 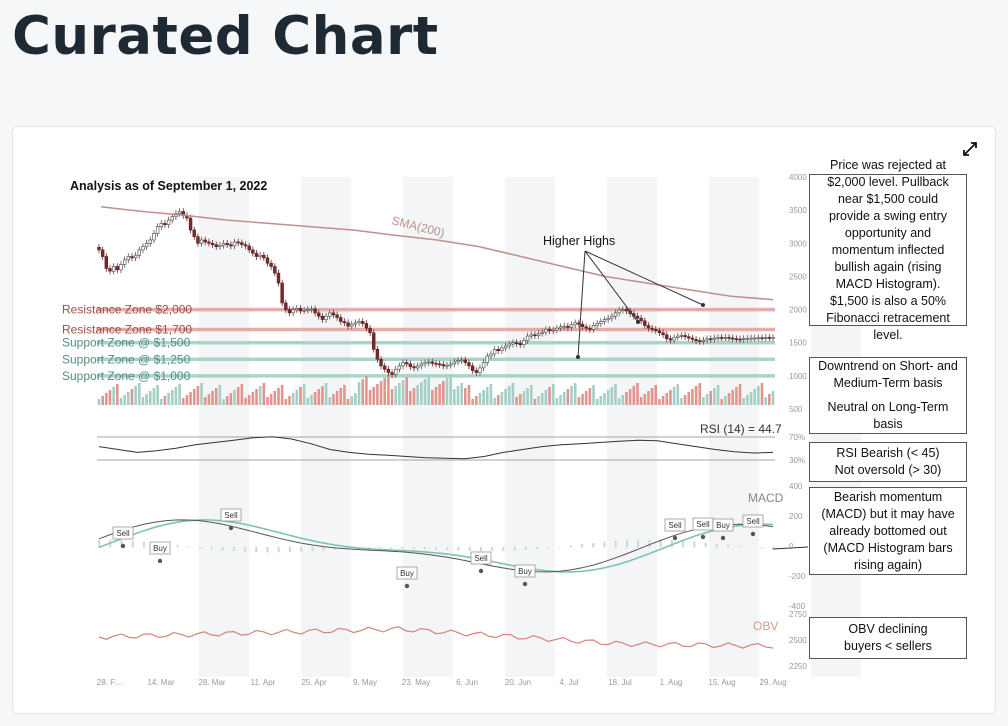 What do you see at coordinates (888, 462) in the screenshot?
I see `rsi-note: RSI Bearish (< 45) Not oversold (> 30)` at bounding box center [888, 462].